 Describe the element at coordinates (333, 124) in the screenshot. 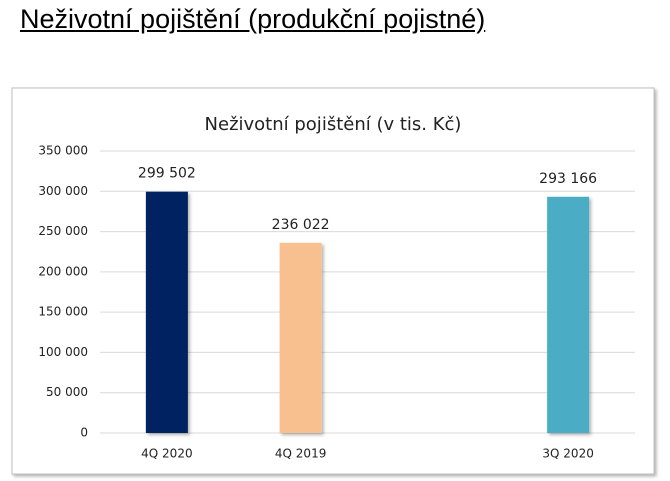

I see `chart-title: Neživotní pojištění (v tis. Kč)` at that location.